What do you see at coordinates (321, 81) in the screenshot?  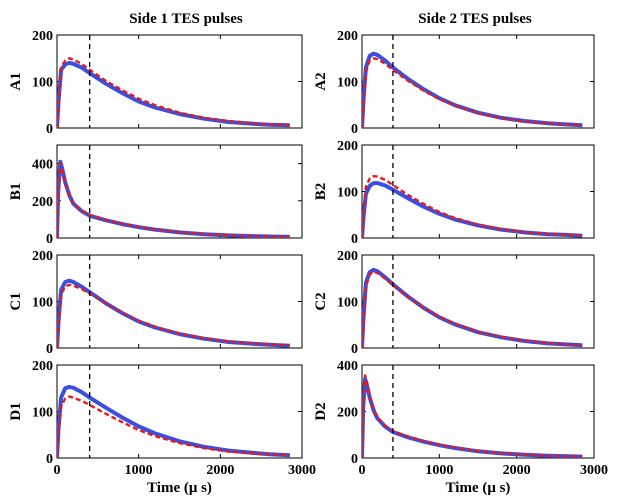 I see `y-axis-label: A2` at bounding box center [321, 81].